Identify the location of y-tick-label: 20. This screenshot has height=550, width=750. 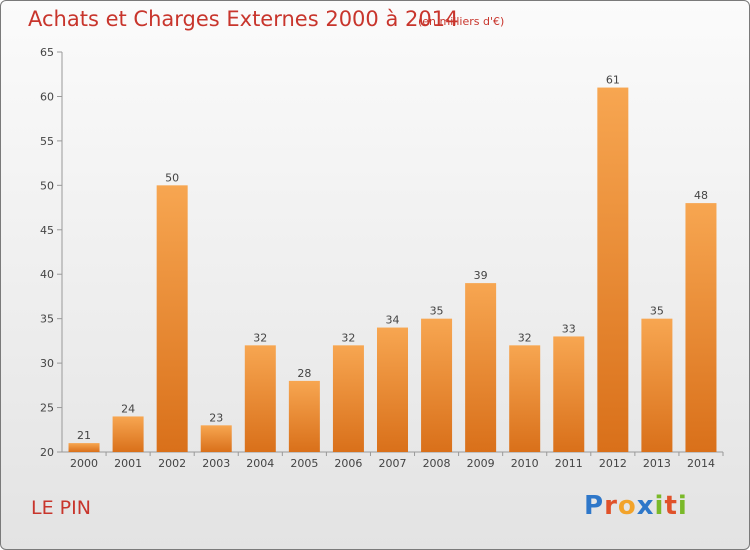
(47, 452).